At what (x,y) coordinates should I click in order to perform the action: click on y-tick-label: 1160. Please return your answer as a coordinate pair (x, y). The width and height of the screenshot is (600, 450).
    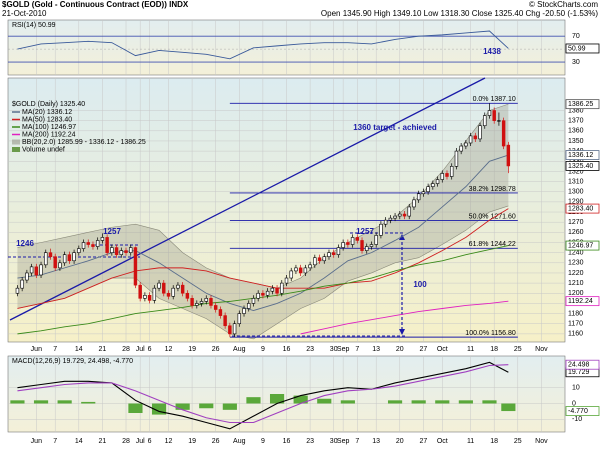
    Looking at the image, I should click on (575, 334).